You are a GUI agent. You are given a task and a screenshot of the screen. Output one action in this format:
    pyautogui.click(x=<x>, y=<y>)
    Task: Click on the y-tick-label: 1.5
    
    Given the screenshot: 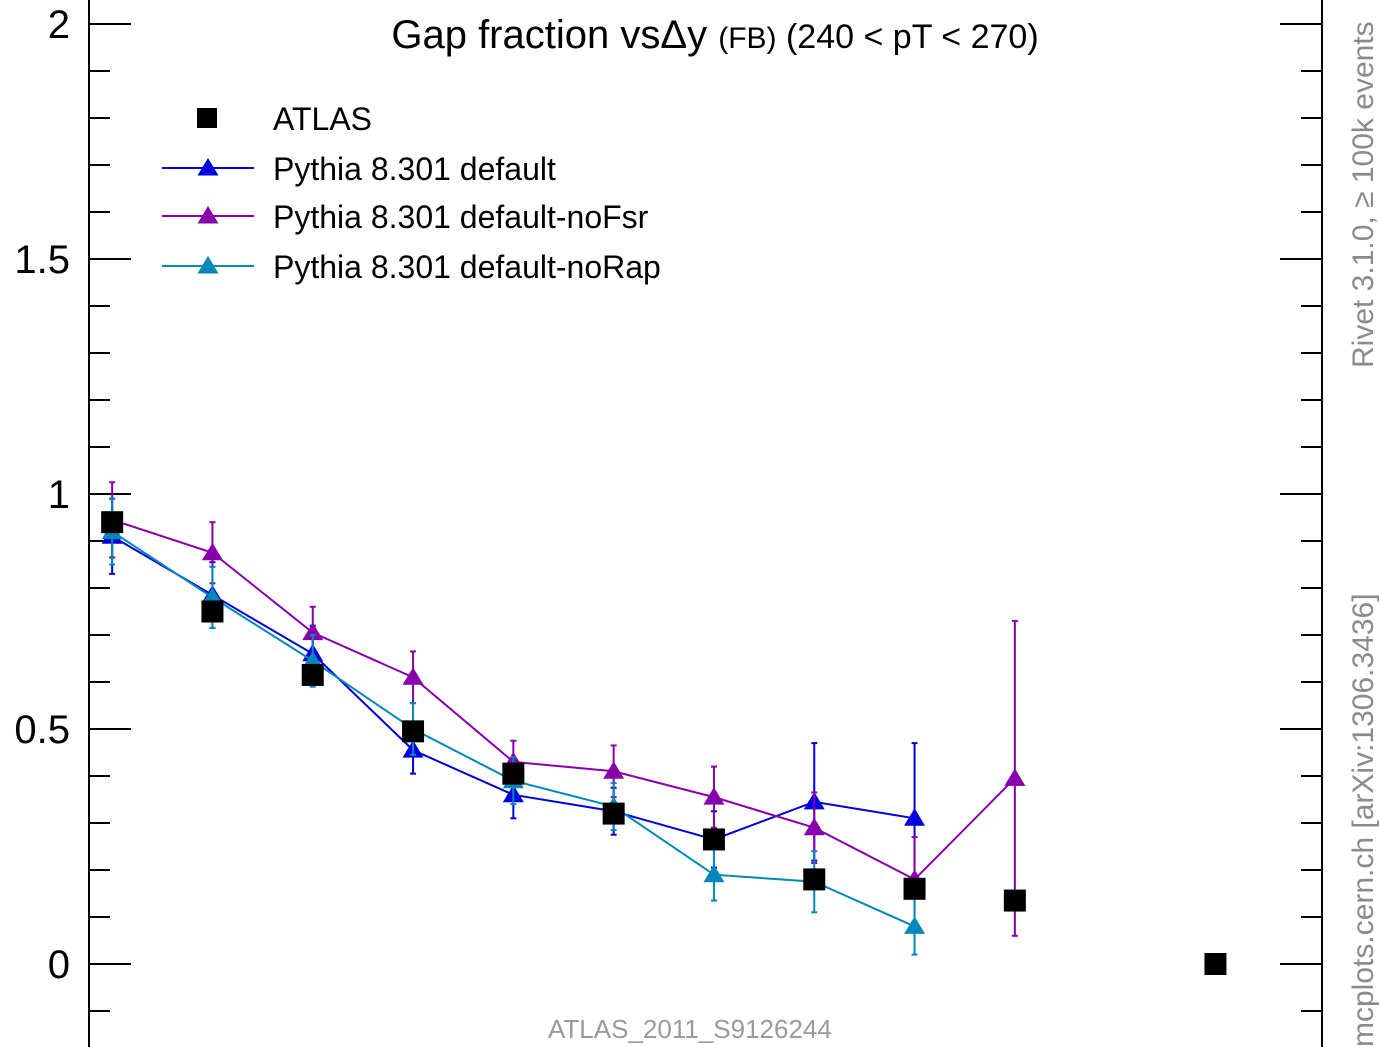 What is the action you would take?
    pyautogui.click(x=42, y=260)
    